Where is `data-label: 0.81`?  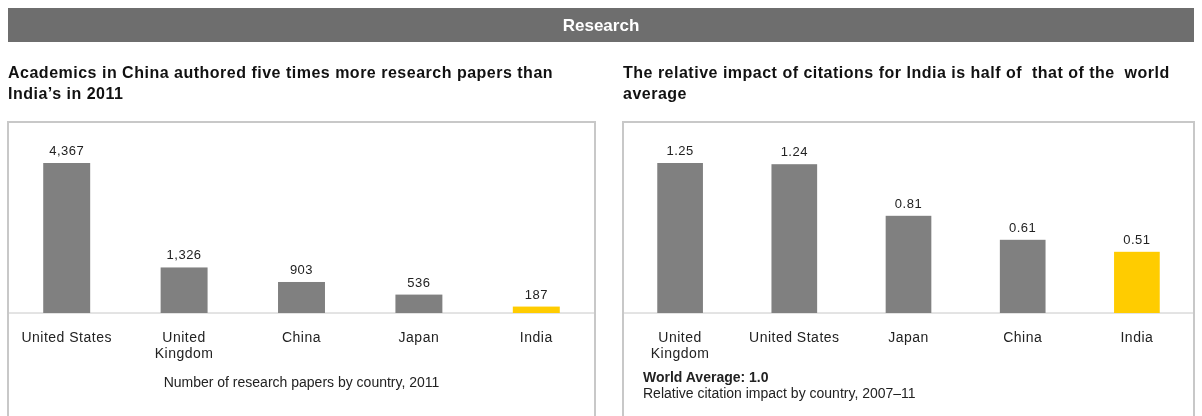
data-label: 0.81 is located at coordinates (908, 203).